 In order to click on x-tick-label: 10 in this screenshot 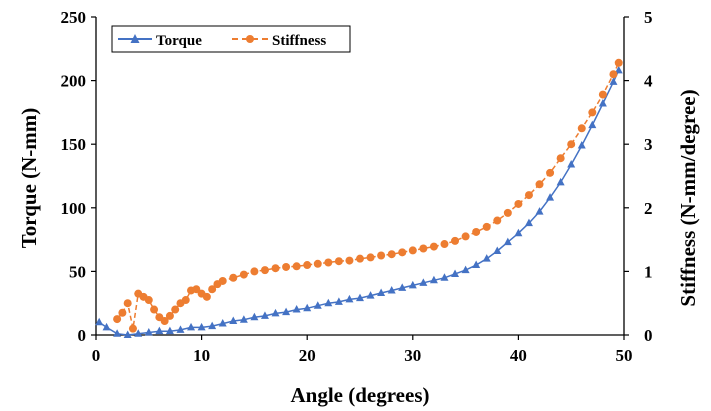, I will do `click(201, 355)`.